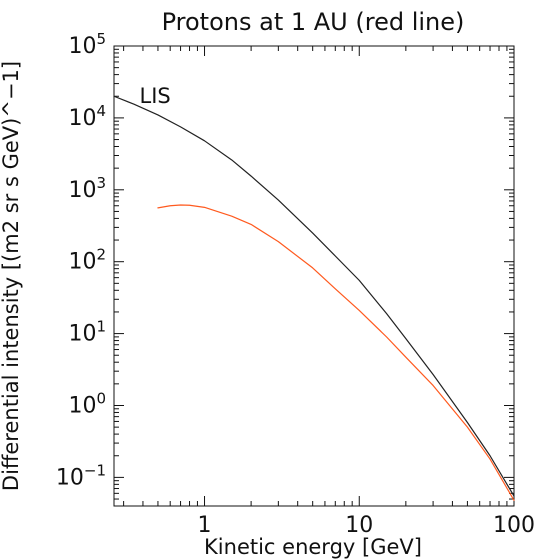  What do you see at coordinates (313, 22) in the screenshot?
I see `chart-title: Protons at 1 AU (red line)` at bounding box center [313, 22].